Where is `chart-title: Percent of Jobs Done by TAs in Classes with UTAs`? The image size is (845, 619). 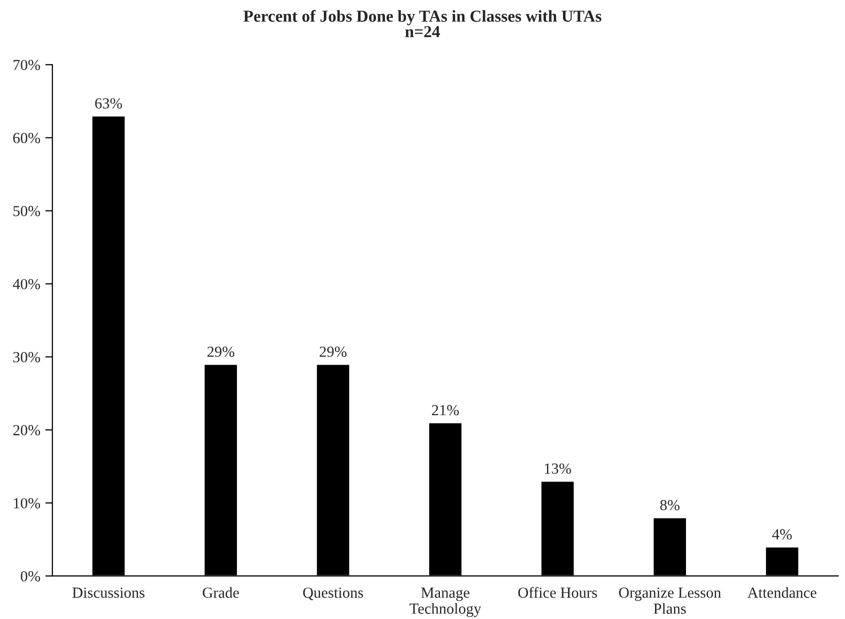
chart-title: Percent of Jobs Done by TAs in Classes with UTAs is located at coordinates (423, 18).